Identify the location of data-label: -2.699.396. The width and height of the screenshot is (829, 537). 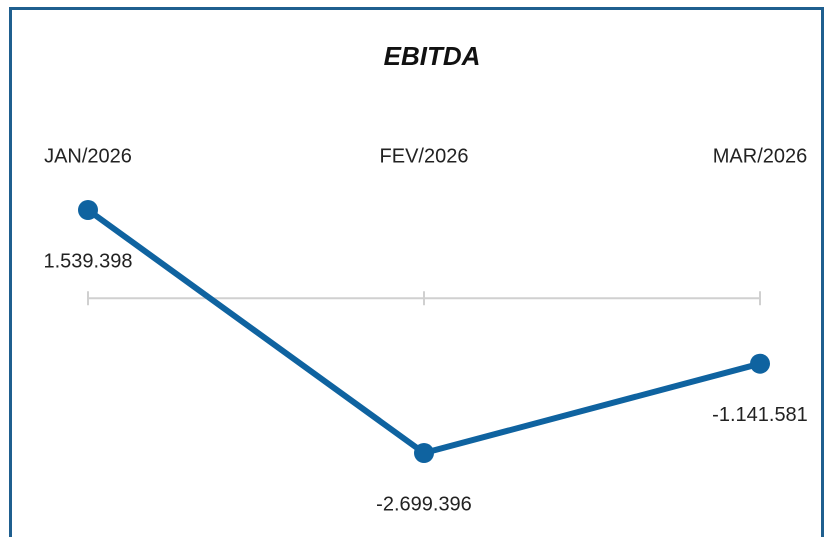
(424, 504).